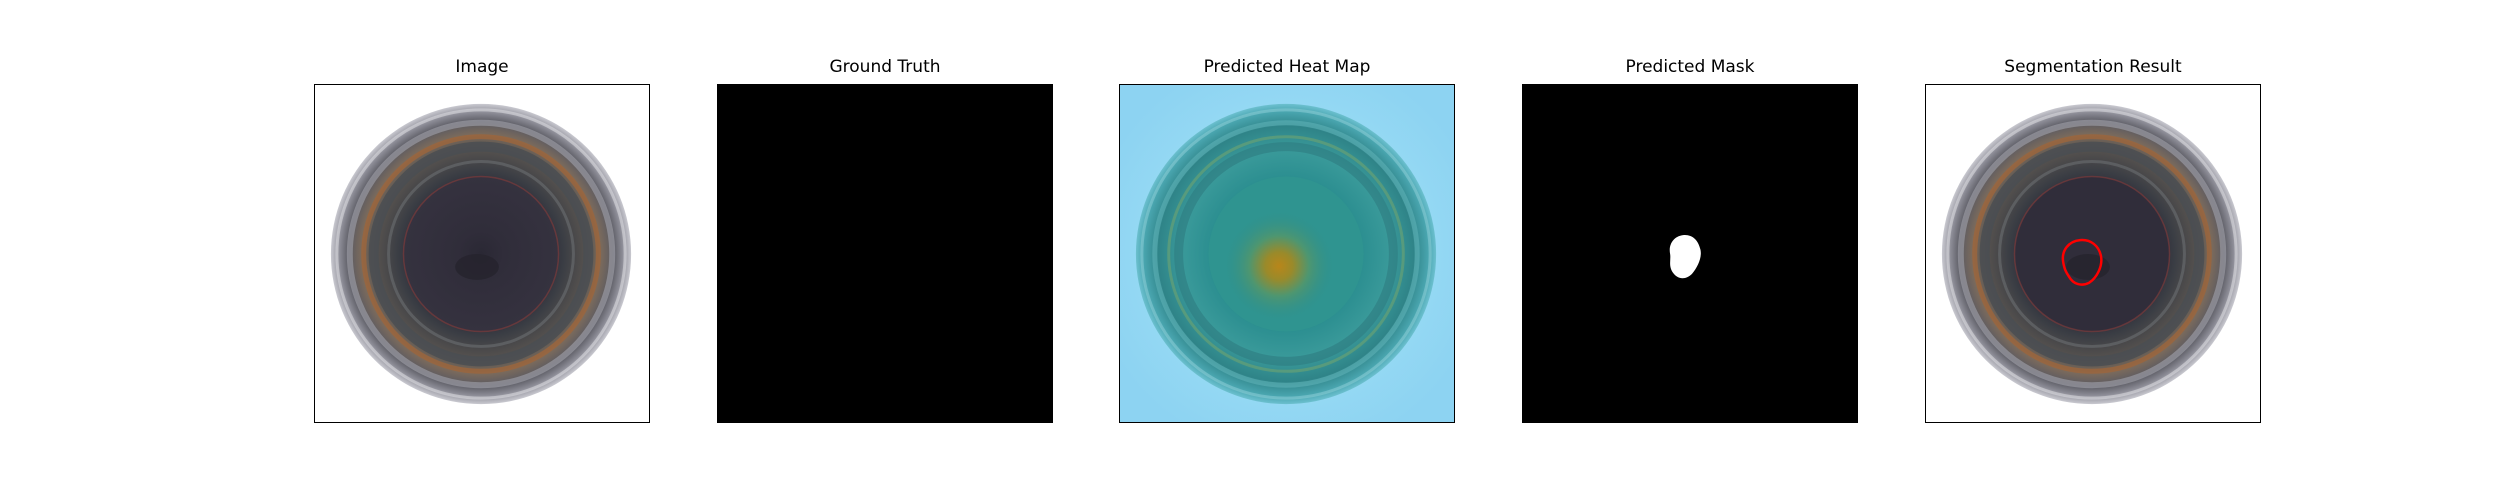  I want to click on predicted-mask-frame, so click(1690, 253).